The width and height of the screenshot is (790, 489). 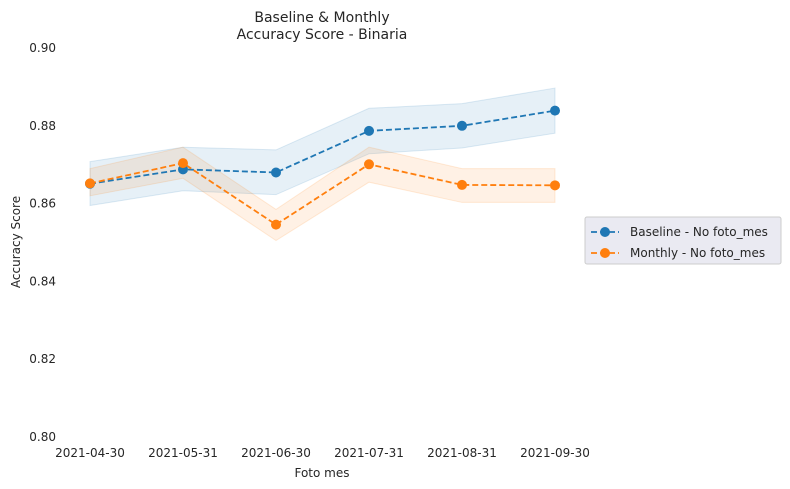 What do you see at coordinates (699, 232) in the screenshot?
I see `legend-label: Baseline - No foto_mes` at bounding box center [699, 232].